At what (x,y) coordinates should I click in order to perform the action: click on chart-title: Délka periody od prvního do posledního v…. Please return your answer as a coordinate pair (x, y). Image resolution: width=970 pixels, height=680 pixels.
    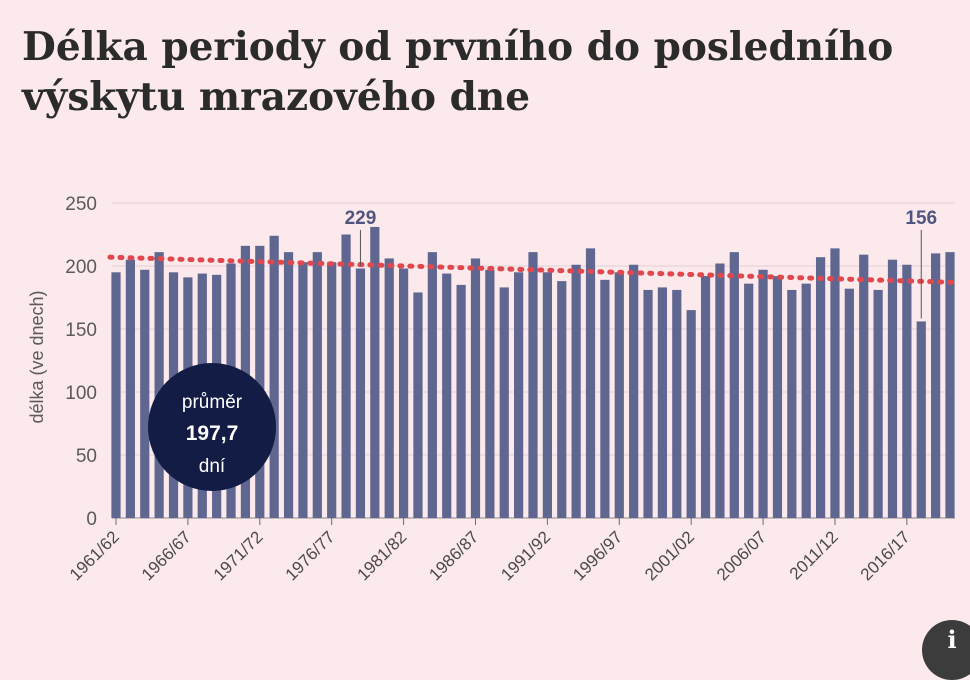
    Looking at the image, I should click on (458, 72).